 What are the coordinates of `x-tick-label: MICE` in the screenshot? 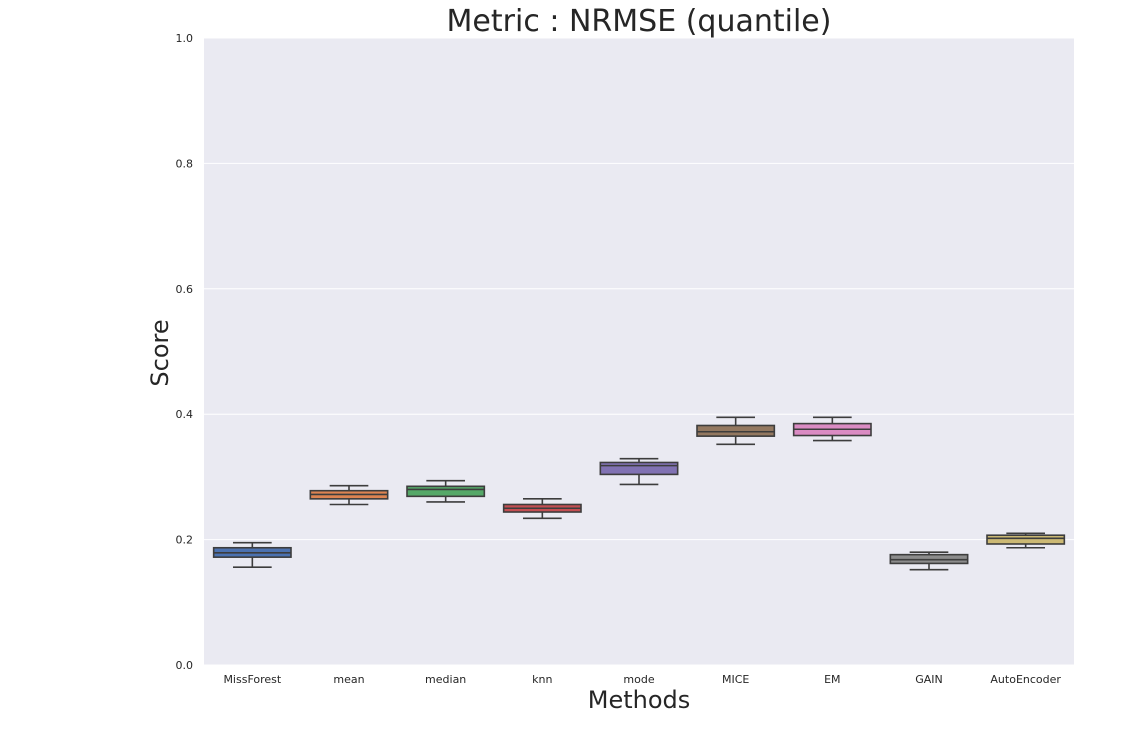 It's located at (735, 679).